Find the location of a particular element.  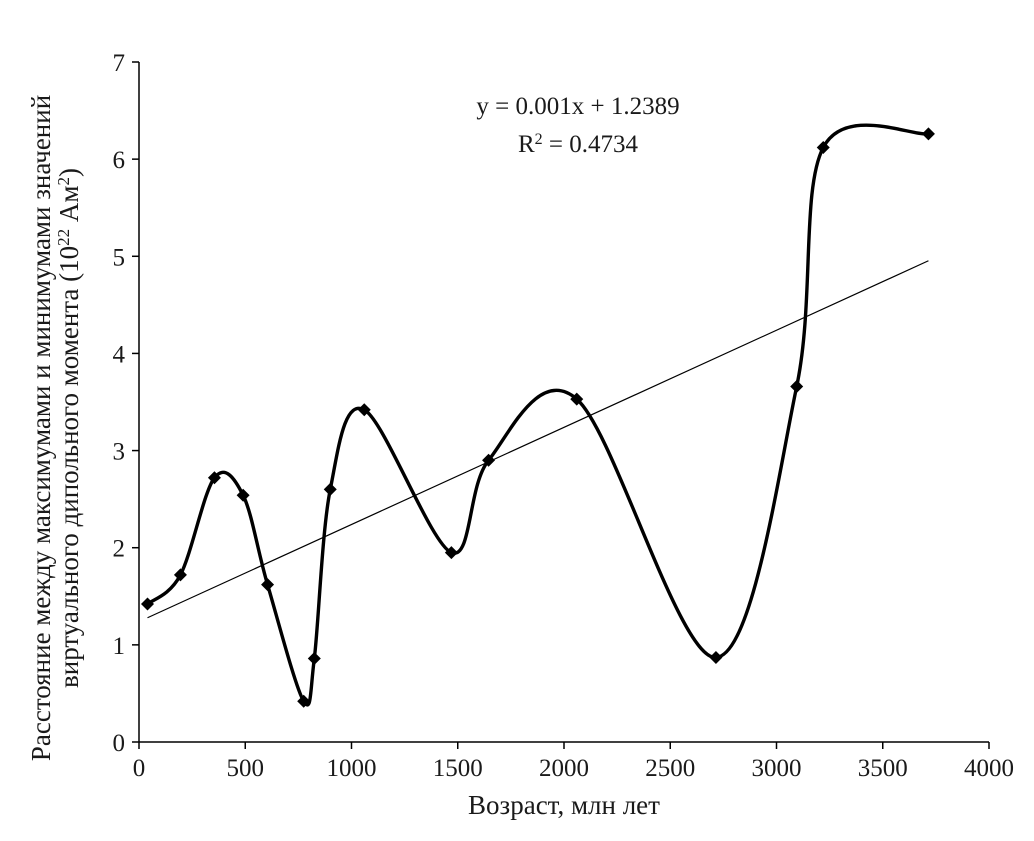

y-tick-label: 4 is located at coordinates (119, 354).